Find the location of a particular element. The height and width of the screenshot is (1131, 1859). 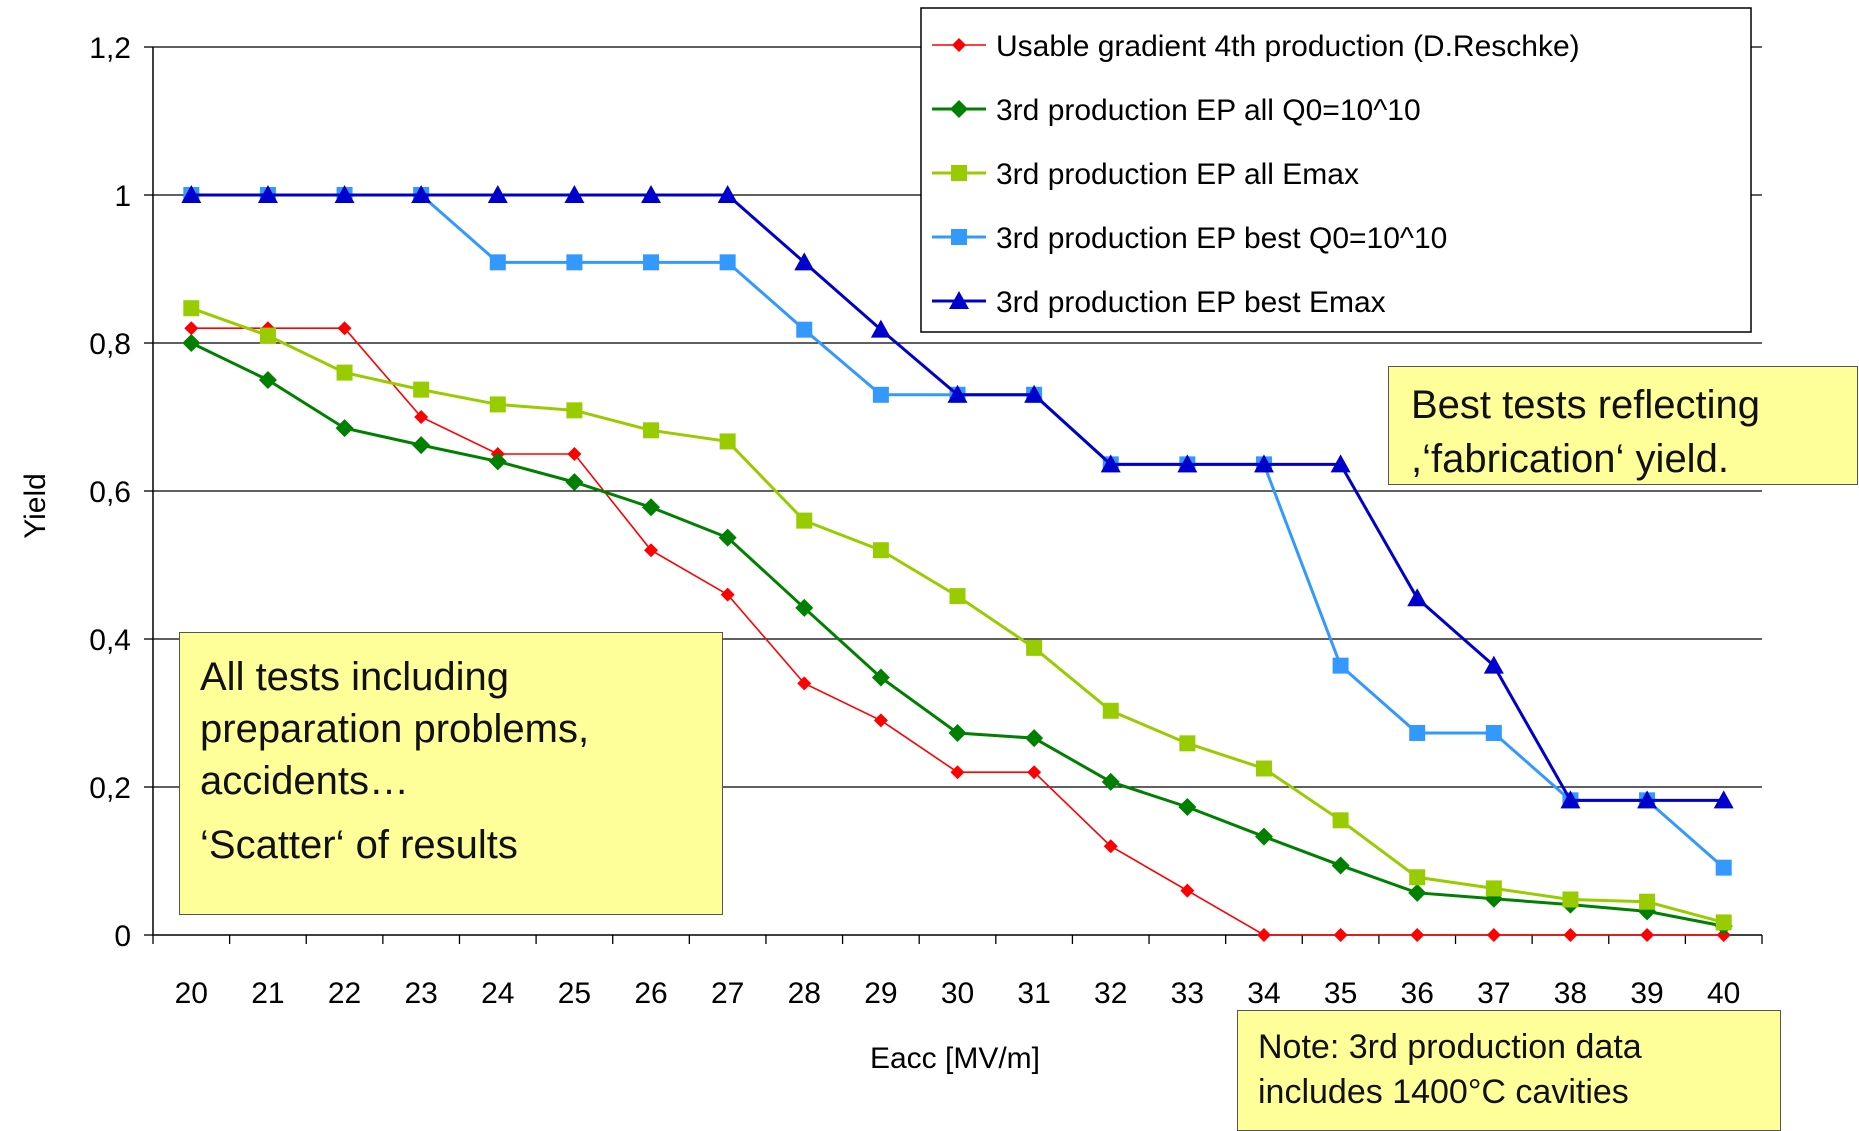

x-tick-label: 35 is located at coordinates (1340, 993).